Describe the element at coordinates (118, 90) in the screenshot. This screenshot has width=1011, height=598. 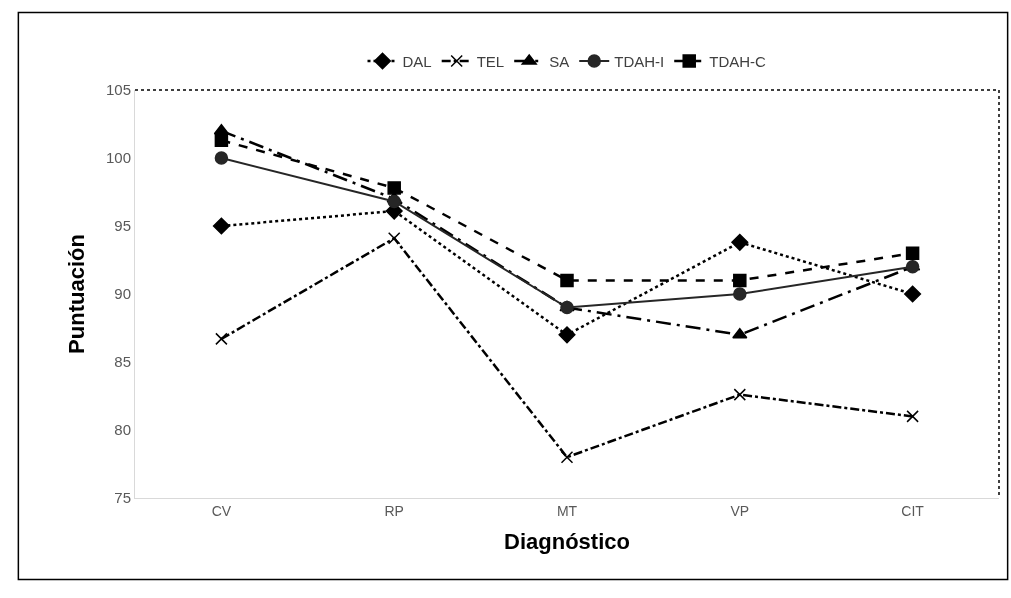
I see `y-tick-label: 105` at that location.